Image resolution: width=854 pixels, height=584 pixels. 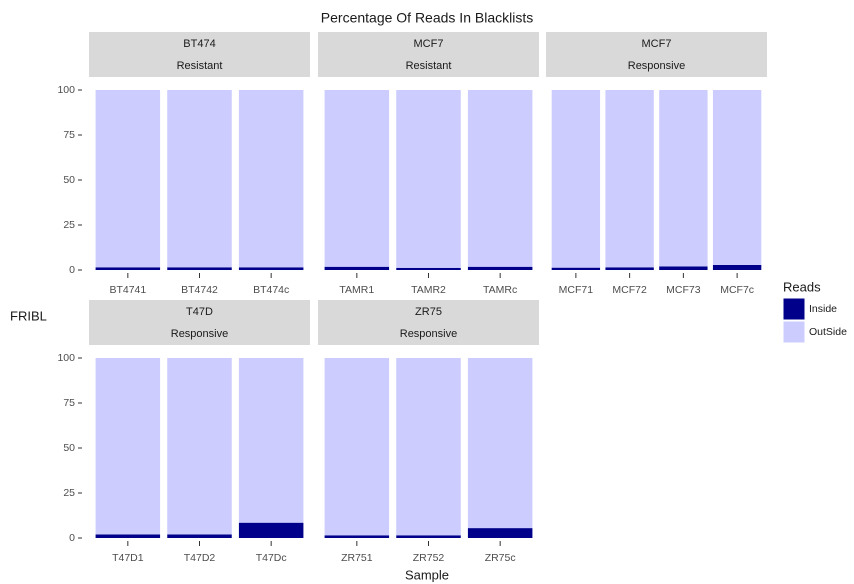 What do you see at coordinates (428, 312) in the screenshot?
I see `strip-label: ZR75` at bounding box center [428, 312].